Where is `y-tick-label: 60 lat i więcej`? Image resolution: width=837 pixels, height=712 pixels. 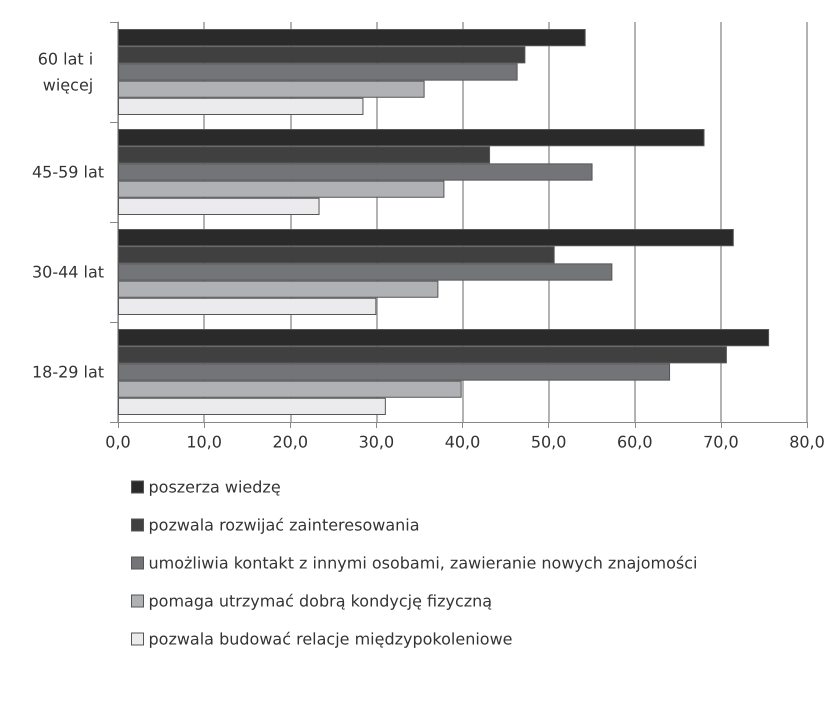 y-tick-label: 60 lat i więcej is located at coordinates (68, 72).